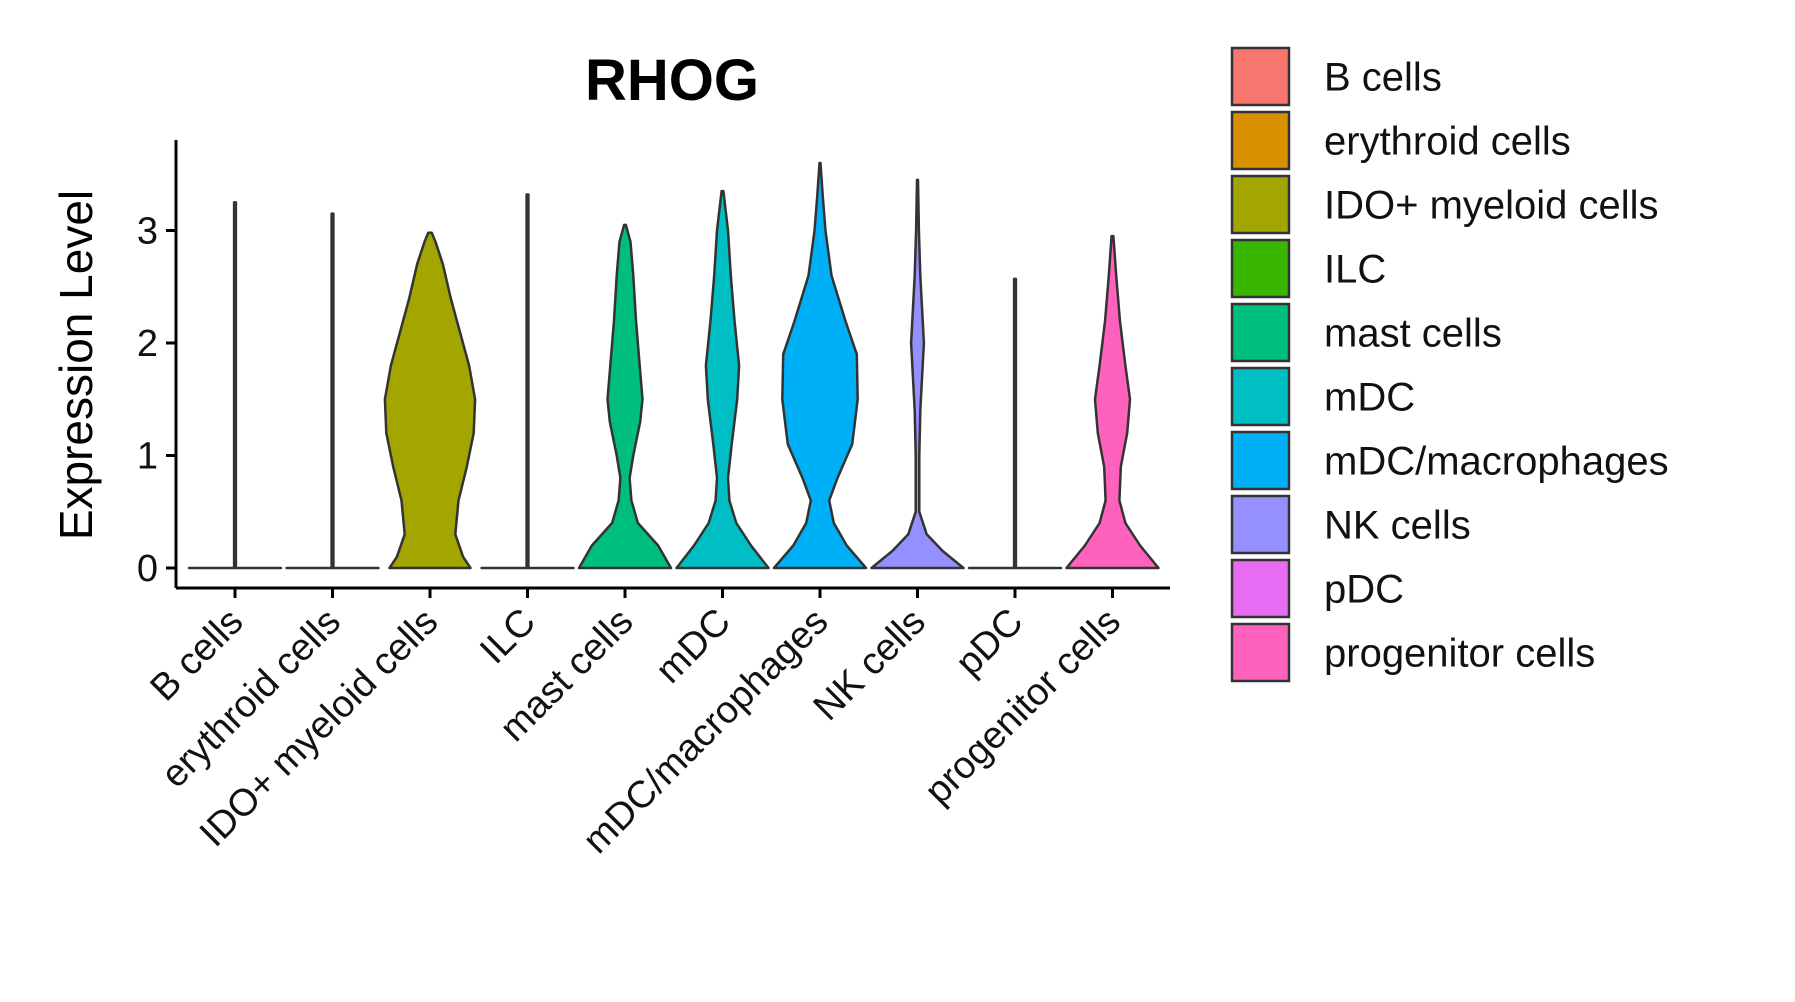 The width and height of the screenshot is (1795, 1002). What do you see at coordinates (147, 569) in the screenshot?
I see `y-tick-label: 0` at bounding box center [147, 569].